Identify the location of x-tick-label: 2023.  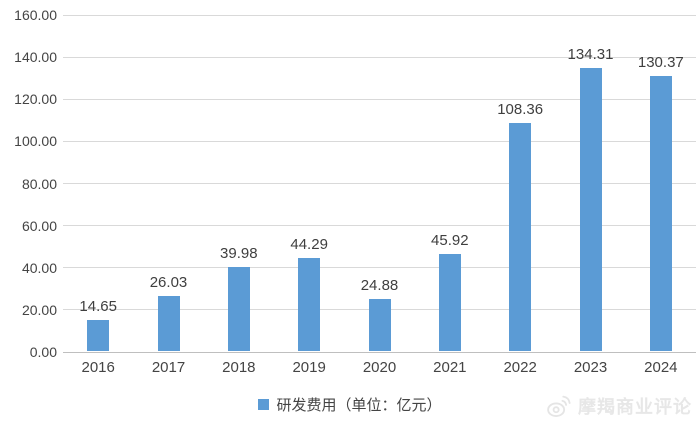
(590, 367).